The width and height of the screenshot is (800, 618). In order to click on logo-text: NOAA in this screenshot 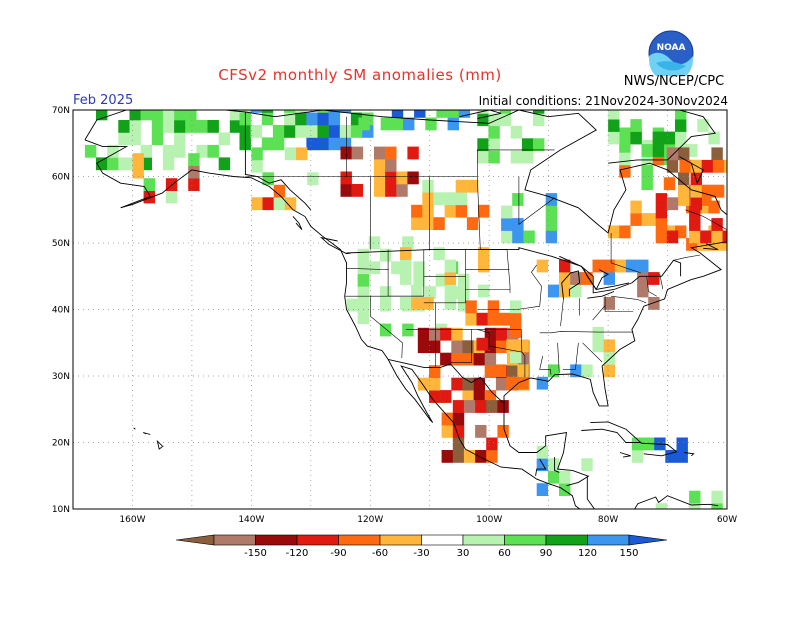, I will do `click(671, 48)`.